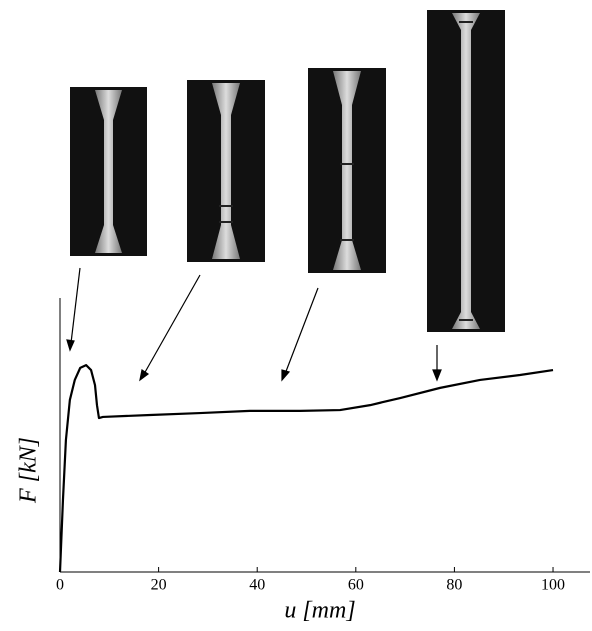 Image resolution: width=592 pixels, height=631 pixels. Describe the element at coordinates (356, 585) in the screenshot. I see `x-tick-label: 60` at that location.